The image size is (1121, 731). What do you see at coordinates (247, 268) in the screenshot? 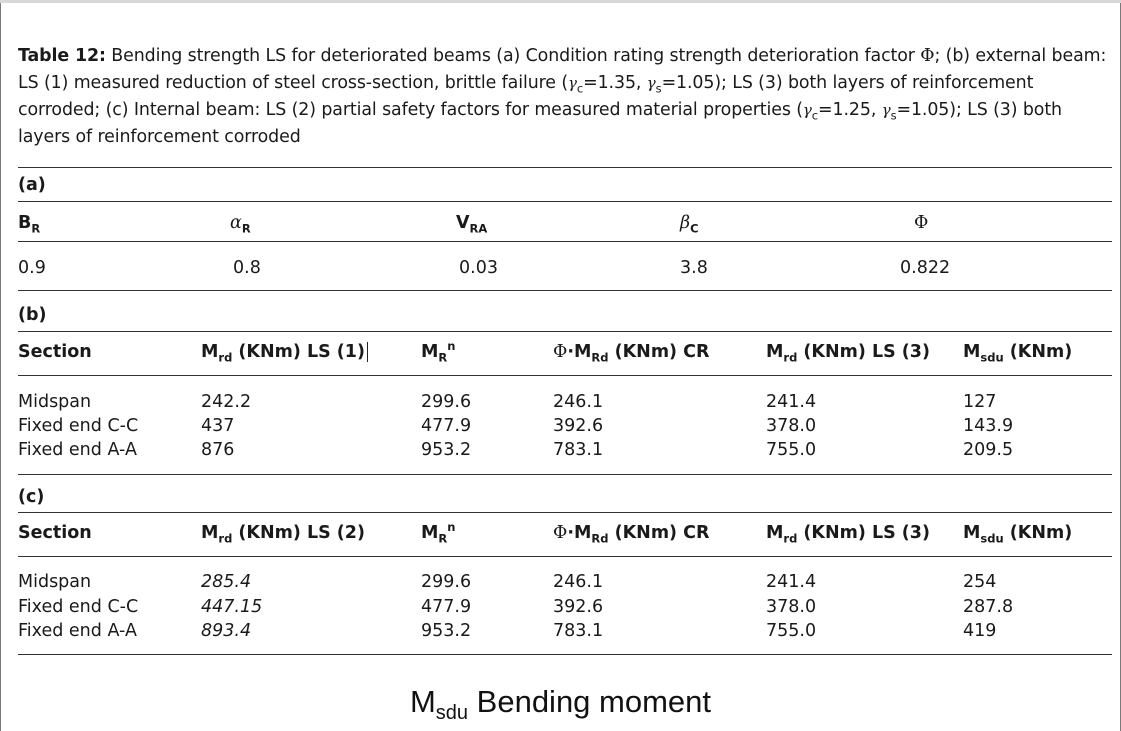
I see `value-alpha-r: 0.8` at bounding box center [247, 268].